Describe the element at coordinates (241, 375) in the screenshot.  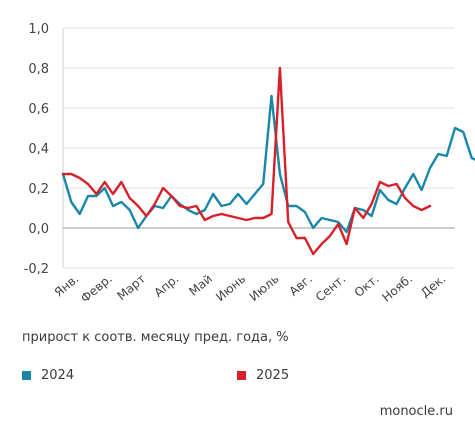
I see `legend-swatch-2025` at that location.